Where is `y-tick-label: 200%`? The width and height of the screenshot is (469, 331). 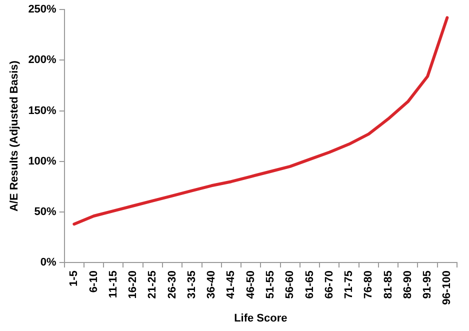 y-tick-label: 200% is located at coordinates (42, 60).